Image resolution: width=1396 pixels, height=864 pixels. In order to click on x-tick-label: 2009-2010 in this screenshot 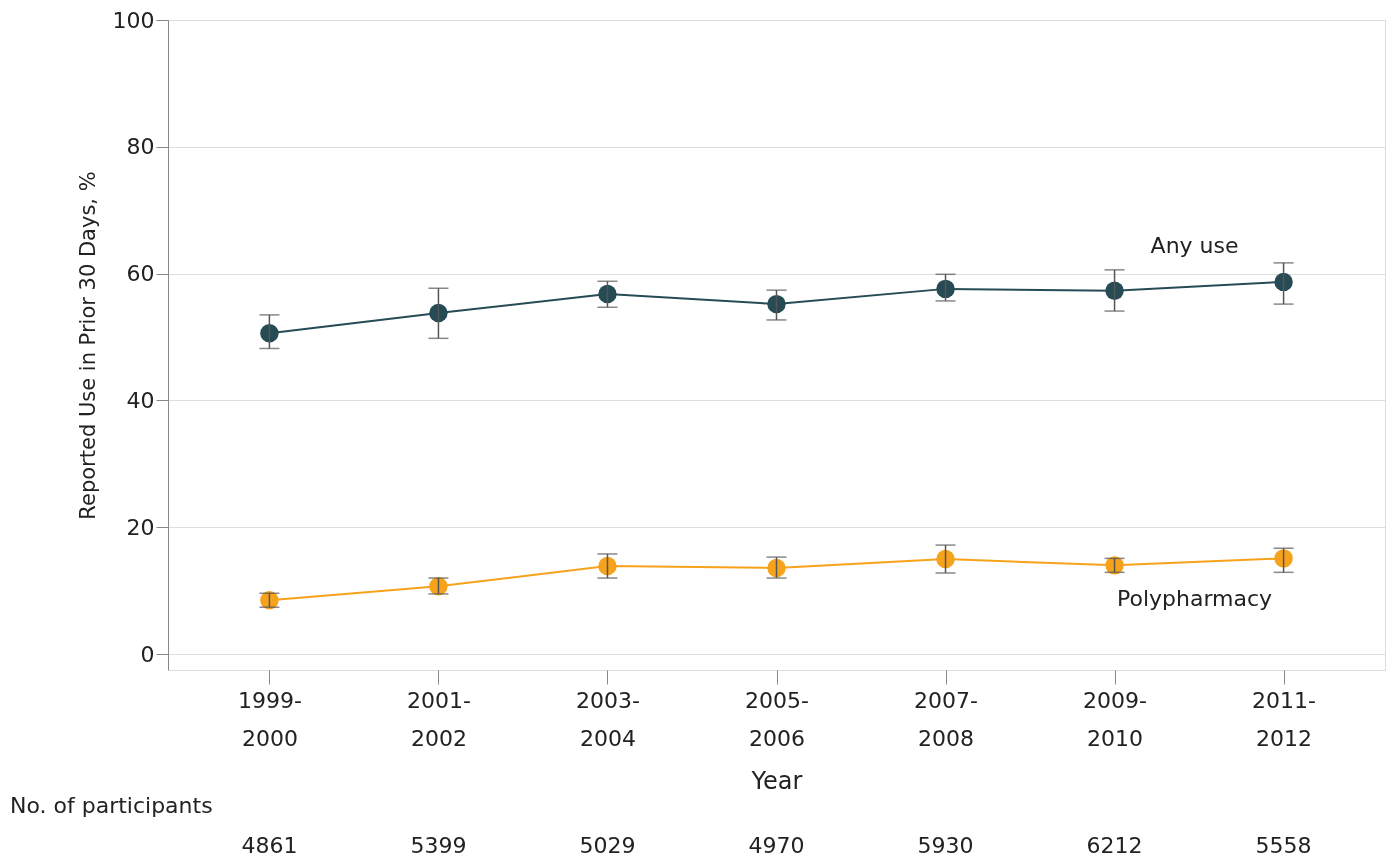, I will do `click(1115, 719)`.